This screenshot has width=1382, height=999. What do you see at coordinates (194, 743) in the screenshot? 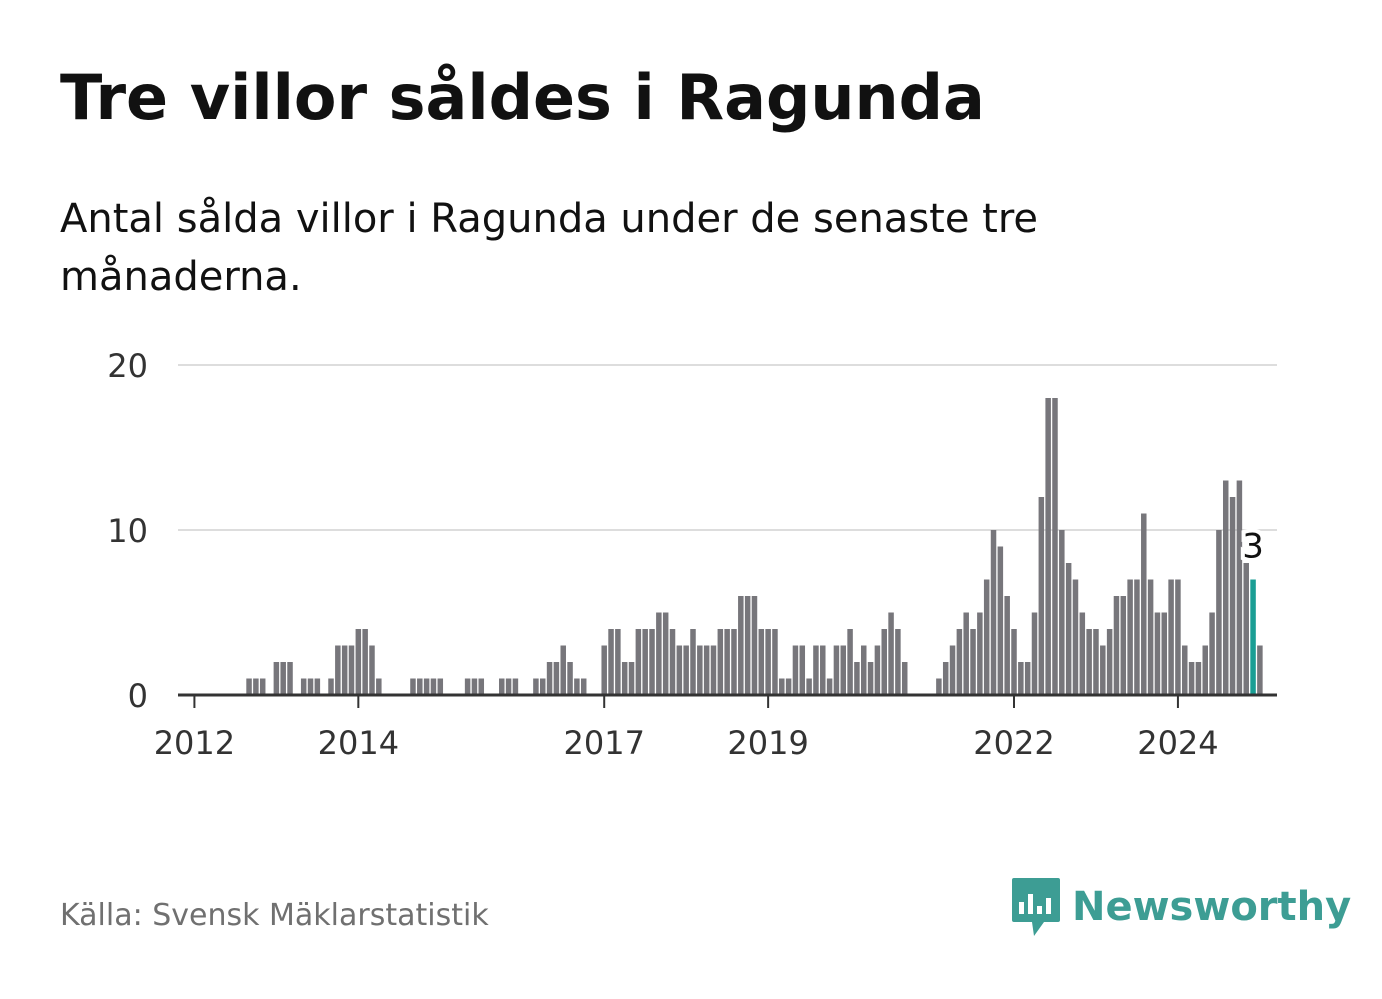
I see `x-tick-label: 2012` at bounding box center [194, 743].